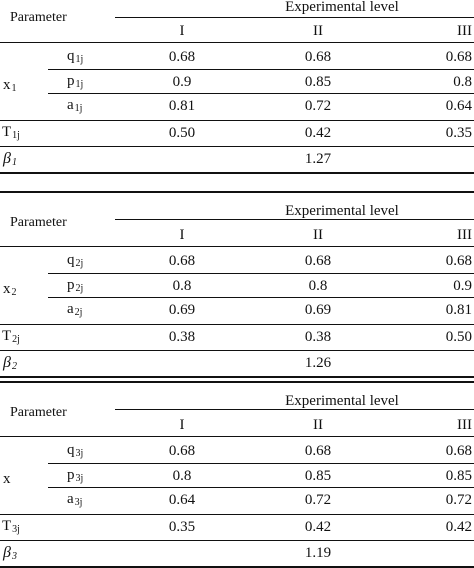  Describe the element at coordinates (458, 106) in the screenshot. I see `param-row-value: 0.64` at that location.